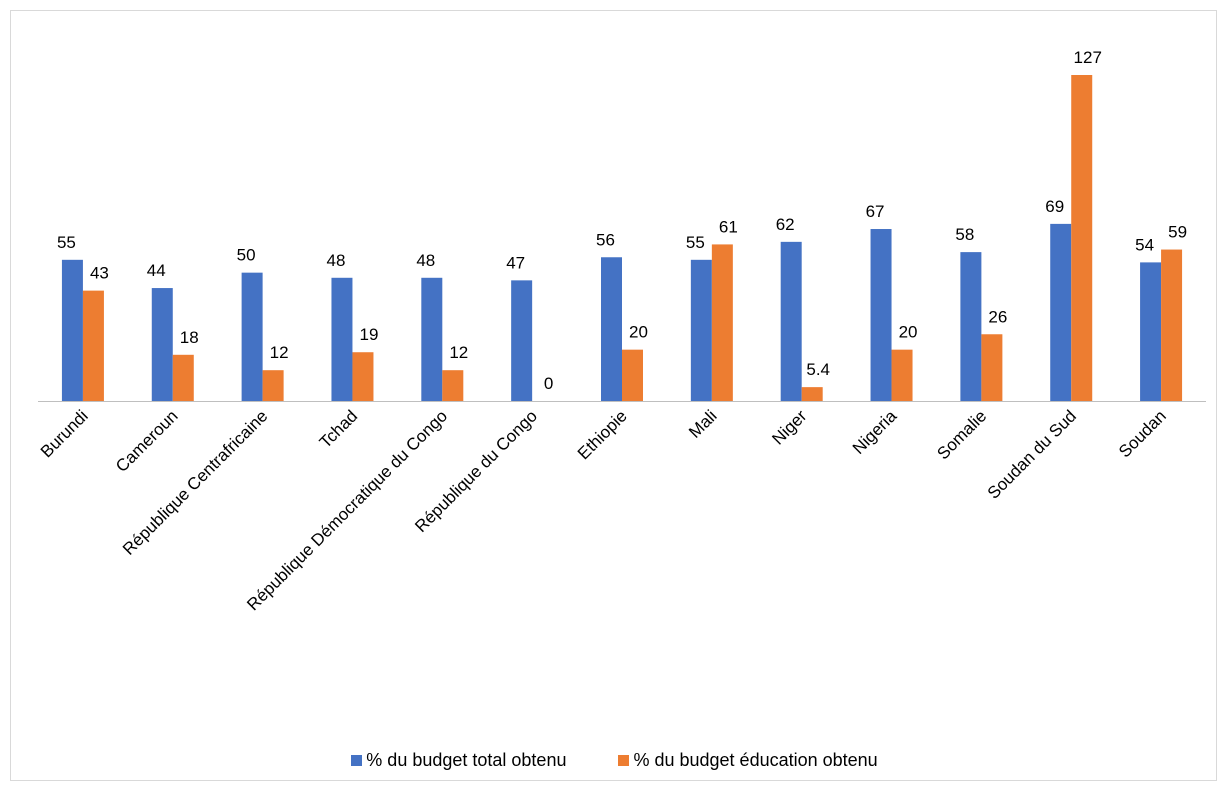 The height and width of the screenshot is (793, 1229). Describe the element at coordinates (1054, 206) in the screenshot. I see `data-label-total-11: 69` at that location.